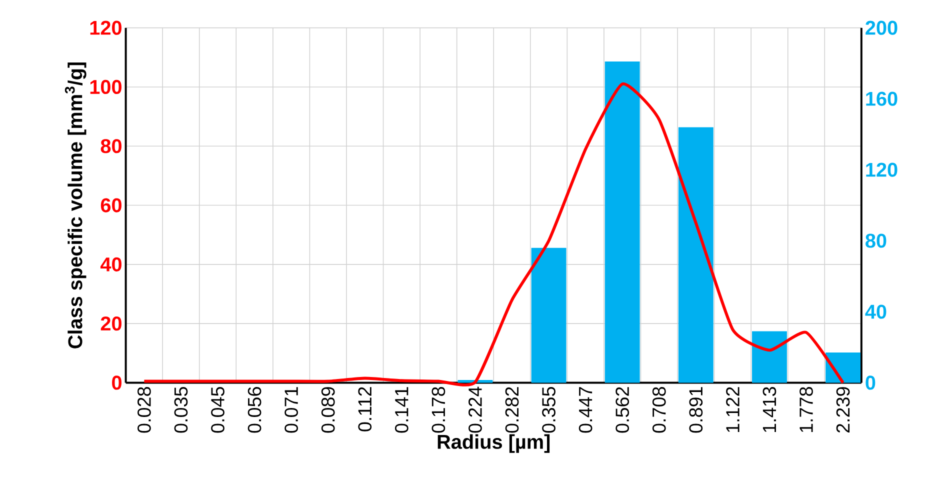 This screenshot has height=503, width=933. Describe the element at coordinates (882, 99) in the screenshot. I see `y2-tick-label: 160` at that location.